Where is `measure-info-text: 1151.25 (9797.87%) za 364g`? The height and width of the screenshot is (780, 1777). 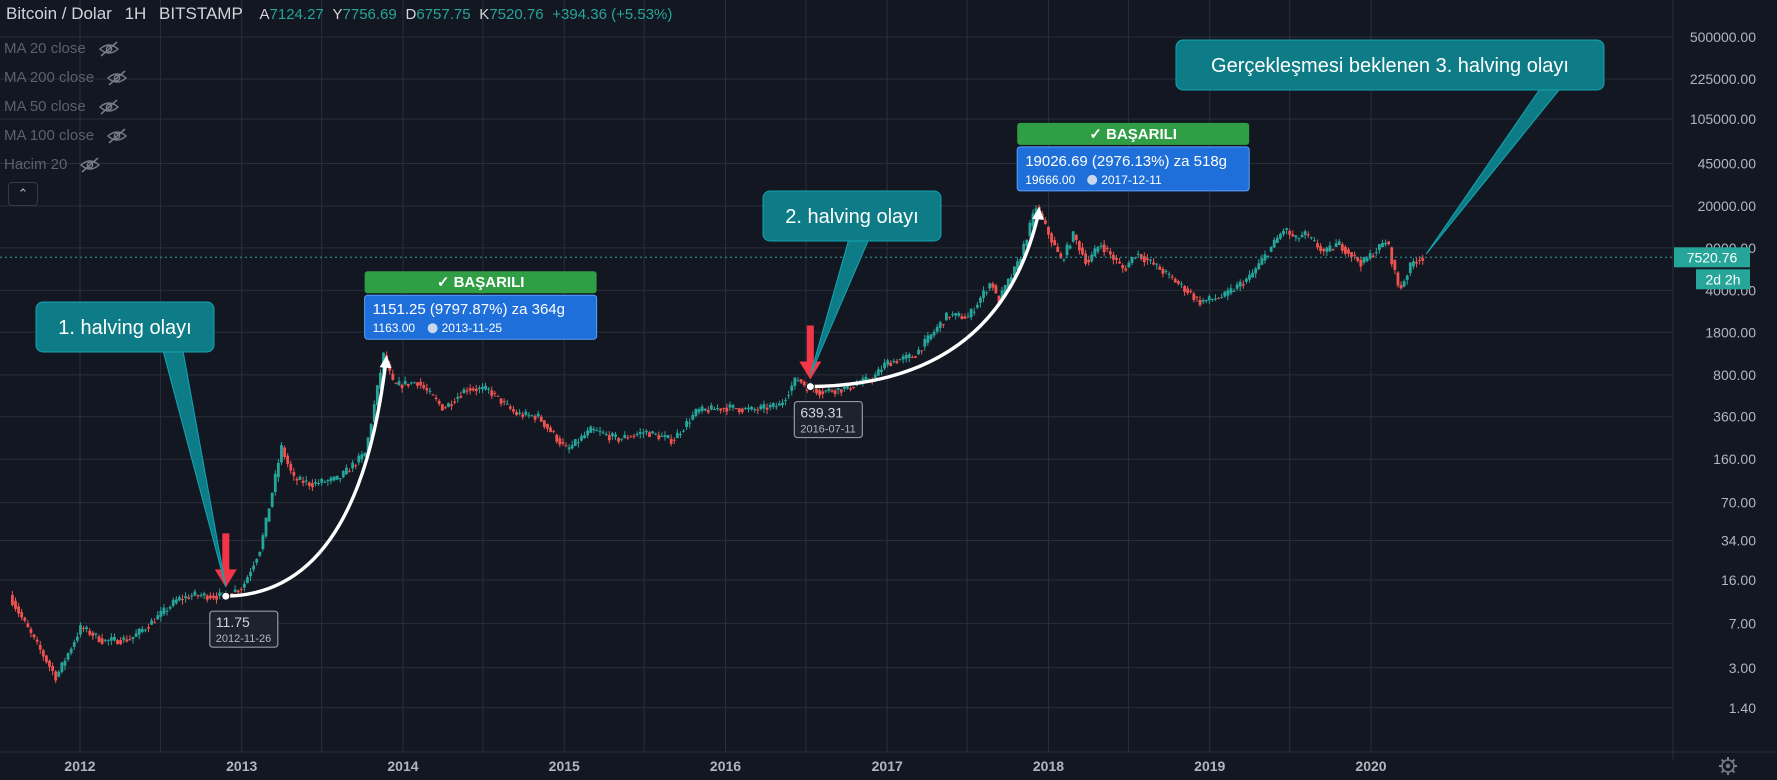 measure-info-text: 1151.25 (9797.87%) za 364g is located at coordinates (469, 309).